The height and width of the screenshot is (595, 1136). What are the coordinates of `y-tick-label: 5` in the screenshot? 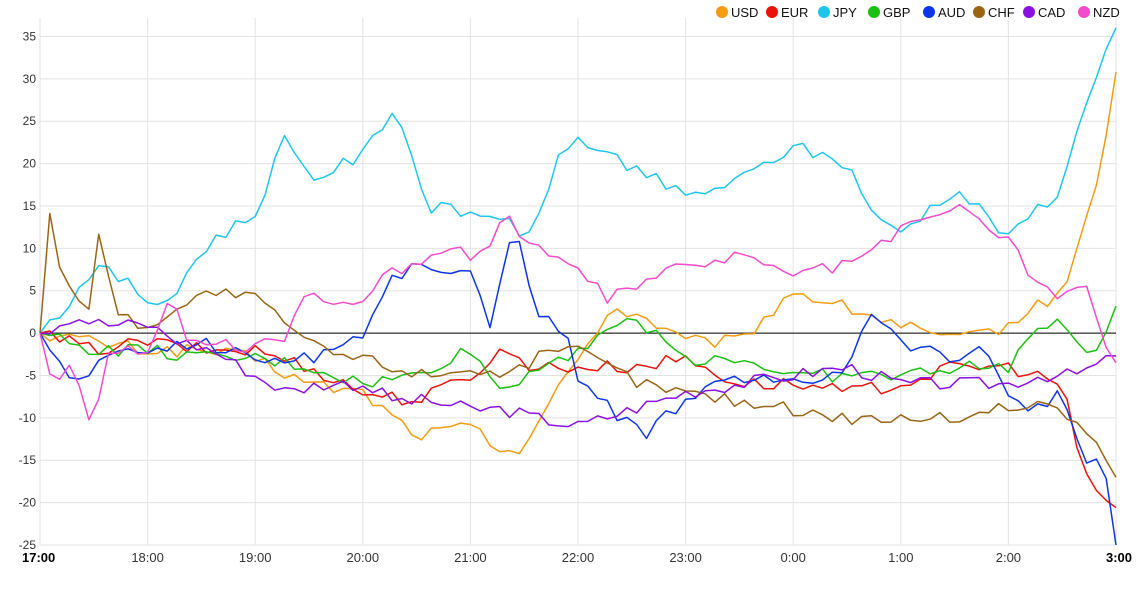 It's located at (32, 291).